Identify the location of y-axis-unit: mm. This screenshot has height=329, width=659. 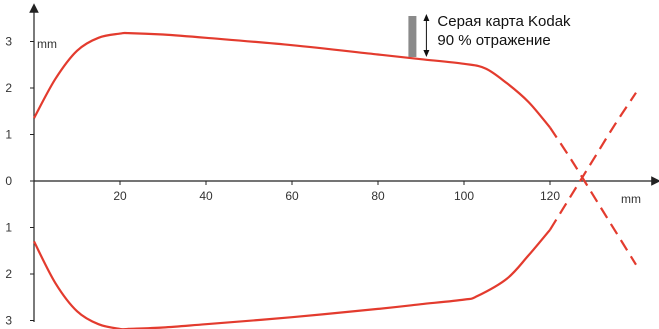
(47, 44).